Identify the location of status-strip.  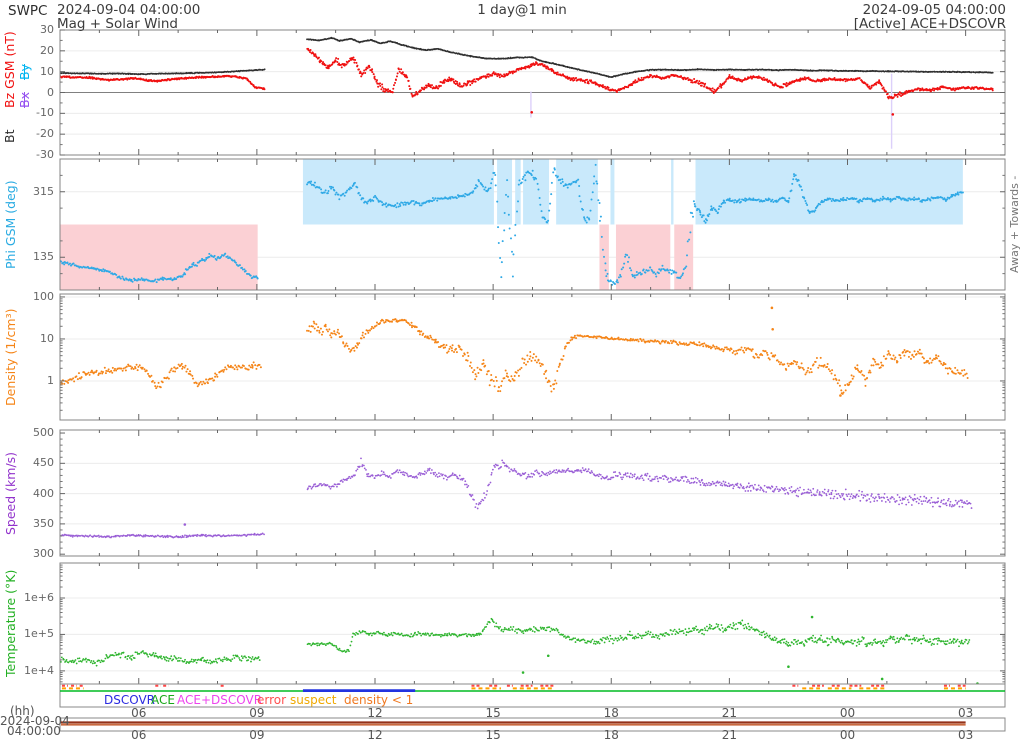
(532, 695).